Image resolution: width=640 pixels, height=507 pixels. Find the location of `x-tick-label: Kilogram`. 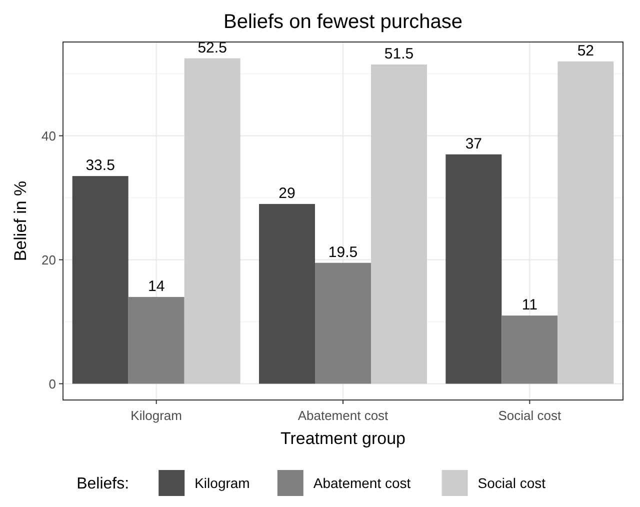

x-tick-label: Kilogram is located at coordinates (156, 415).